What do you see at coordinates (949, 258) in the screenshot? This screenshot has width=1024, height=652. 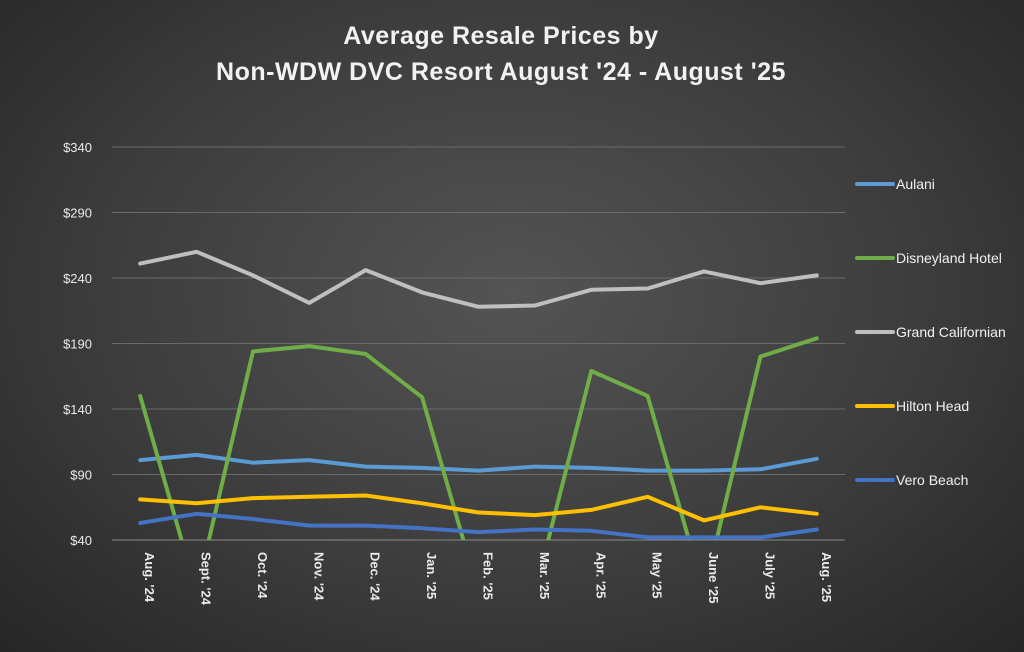 I see `legend-label-disneyland-hotel: Disneyland Hotel` at bounding box center [949, 258].